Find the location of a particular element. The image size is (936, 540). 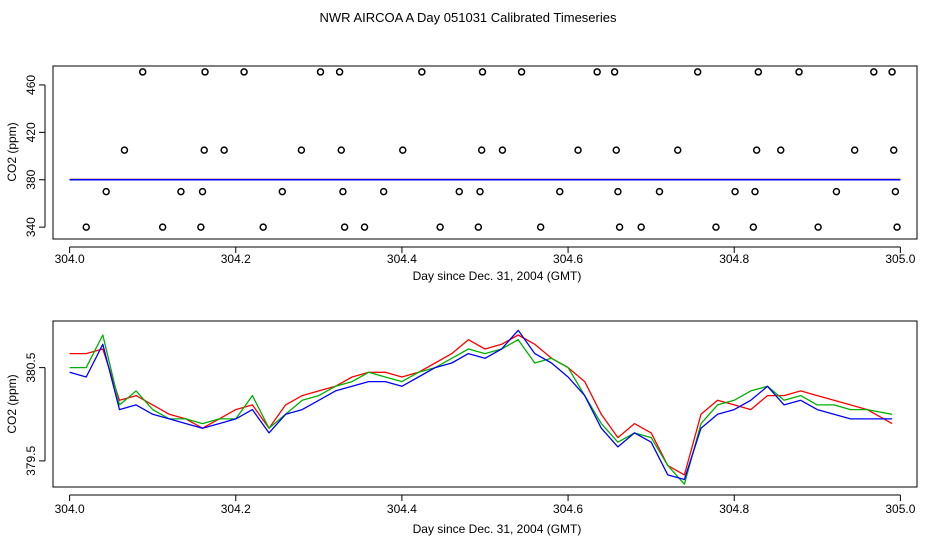

y-tick-label: 460 is located at coordinates (31, 85).